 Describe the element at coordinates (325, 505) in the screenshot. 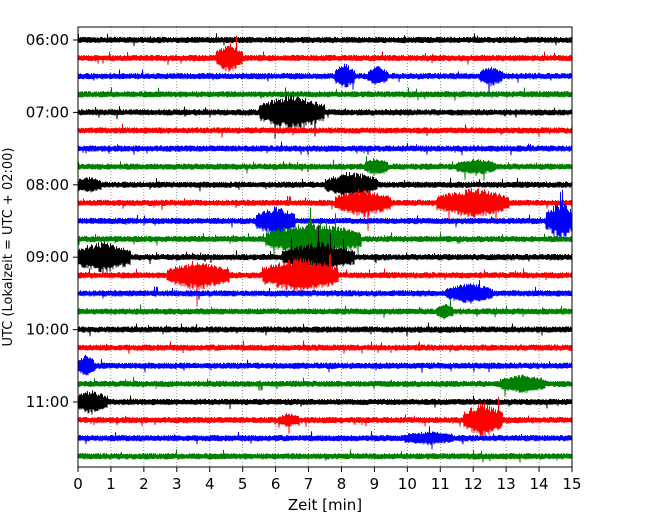

I see `x-axis-label: Zeit [min]` at that location.